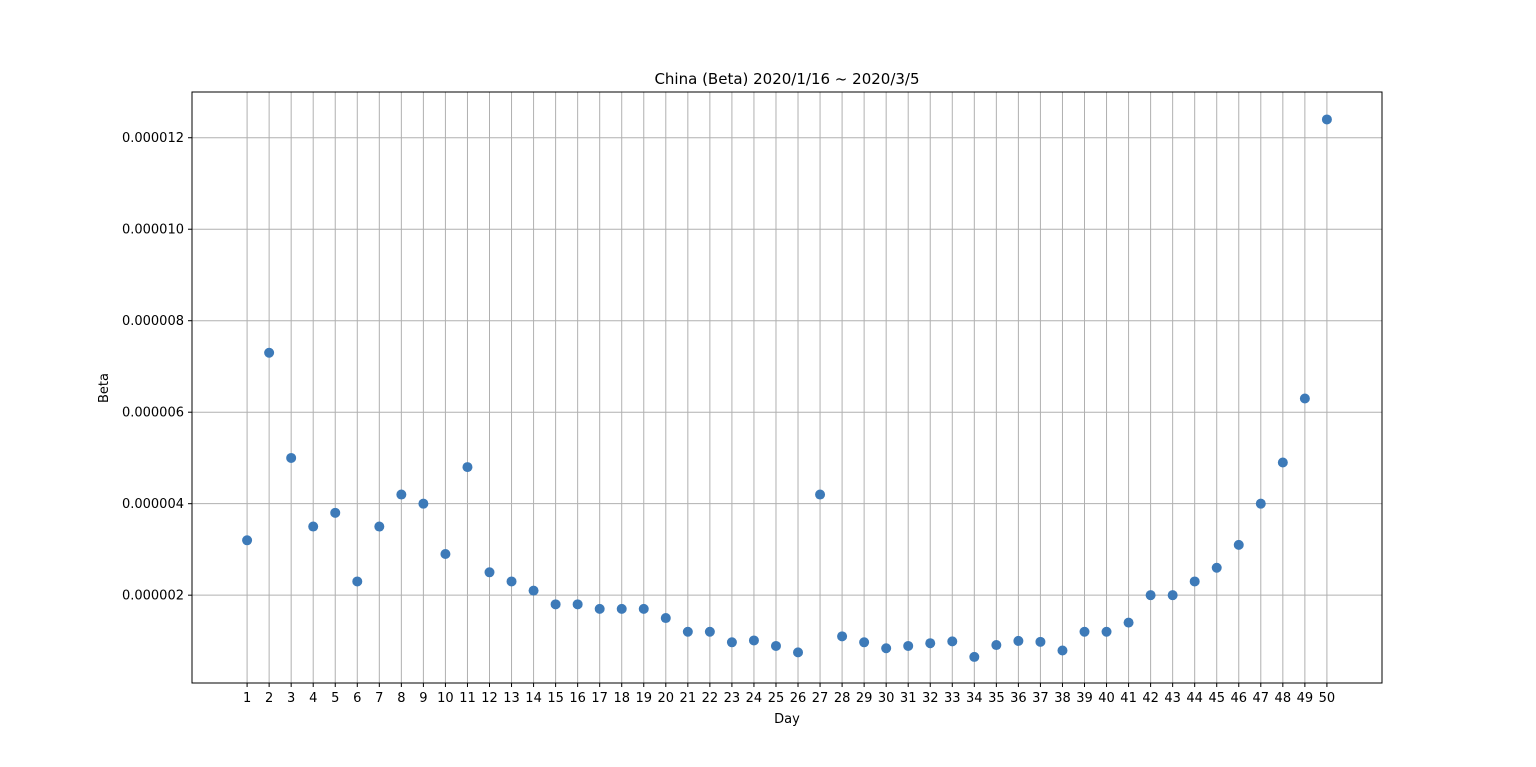 This screenshot has width=1536, height=767. I want to click on x-tick-label: 12, so click(489, 698).